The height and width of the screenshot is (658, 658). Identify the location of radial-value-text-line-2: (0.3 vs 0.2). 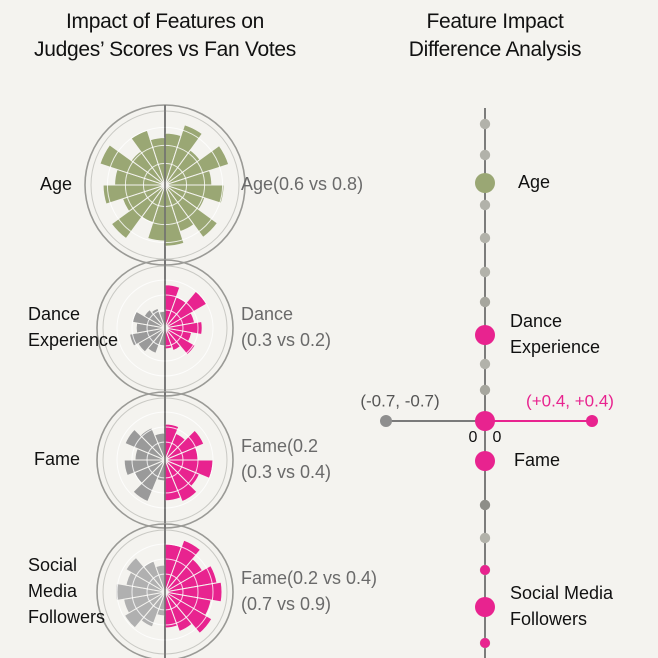
(286, 340).